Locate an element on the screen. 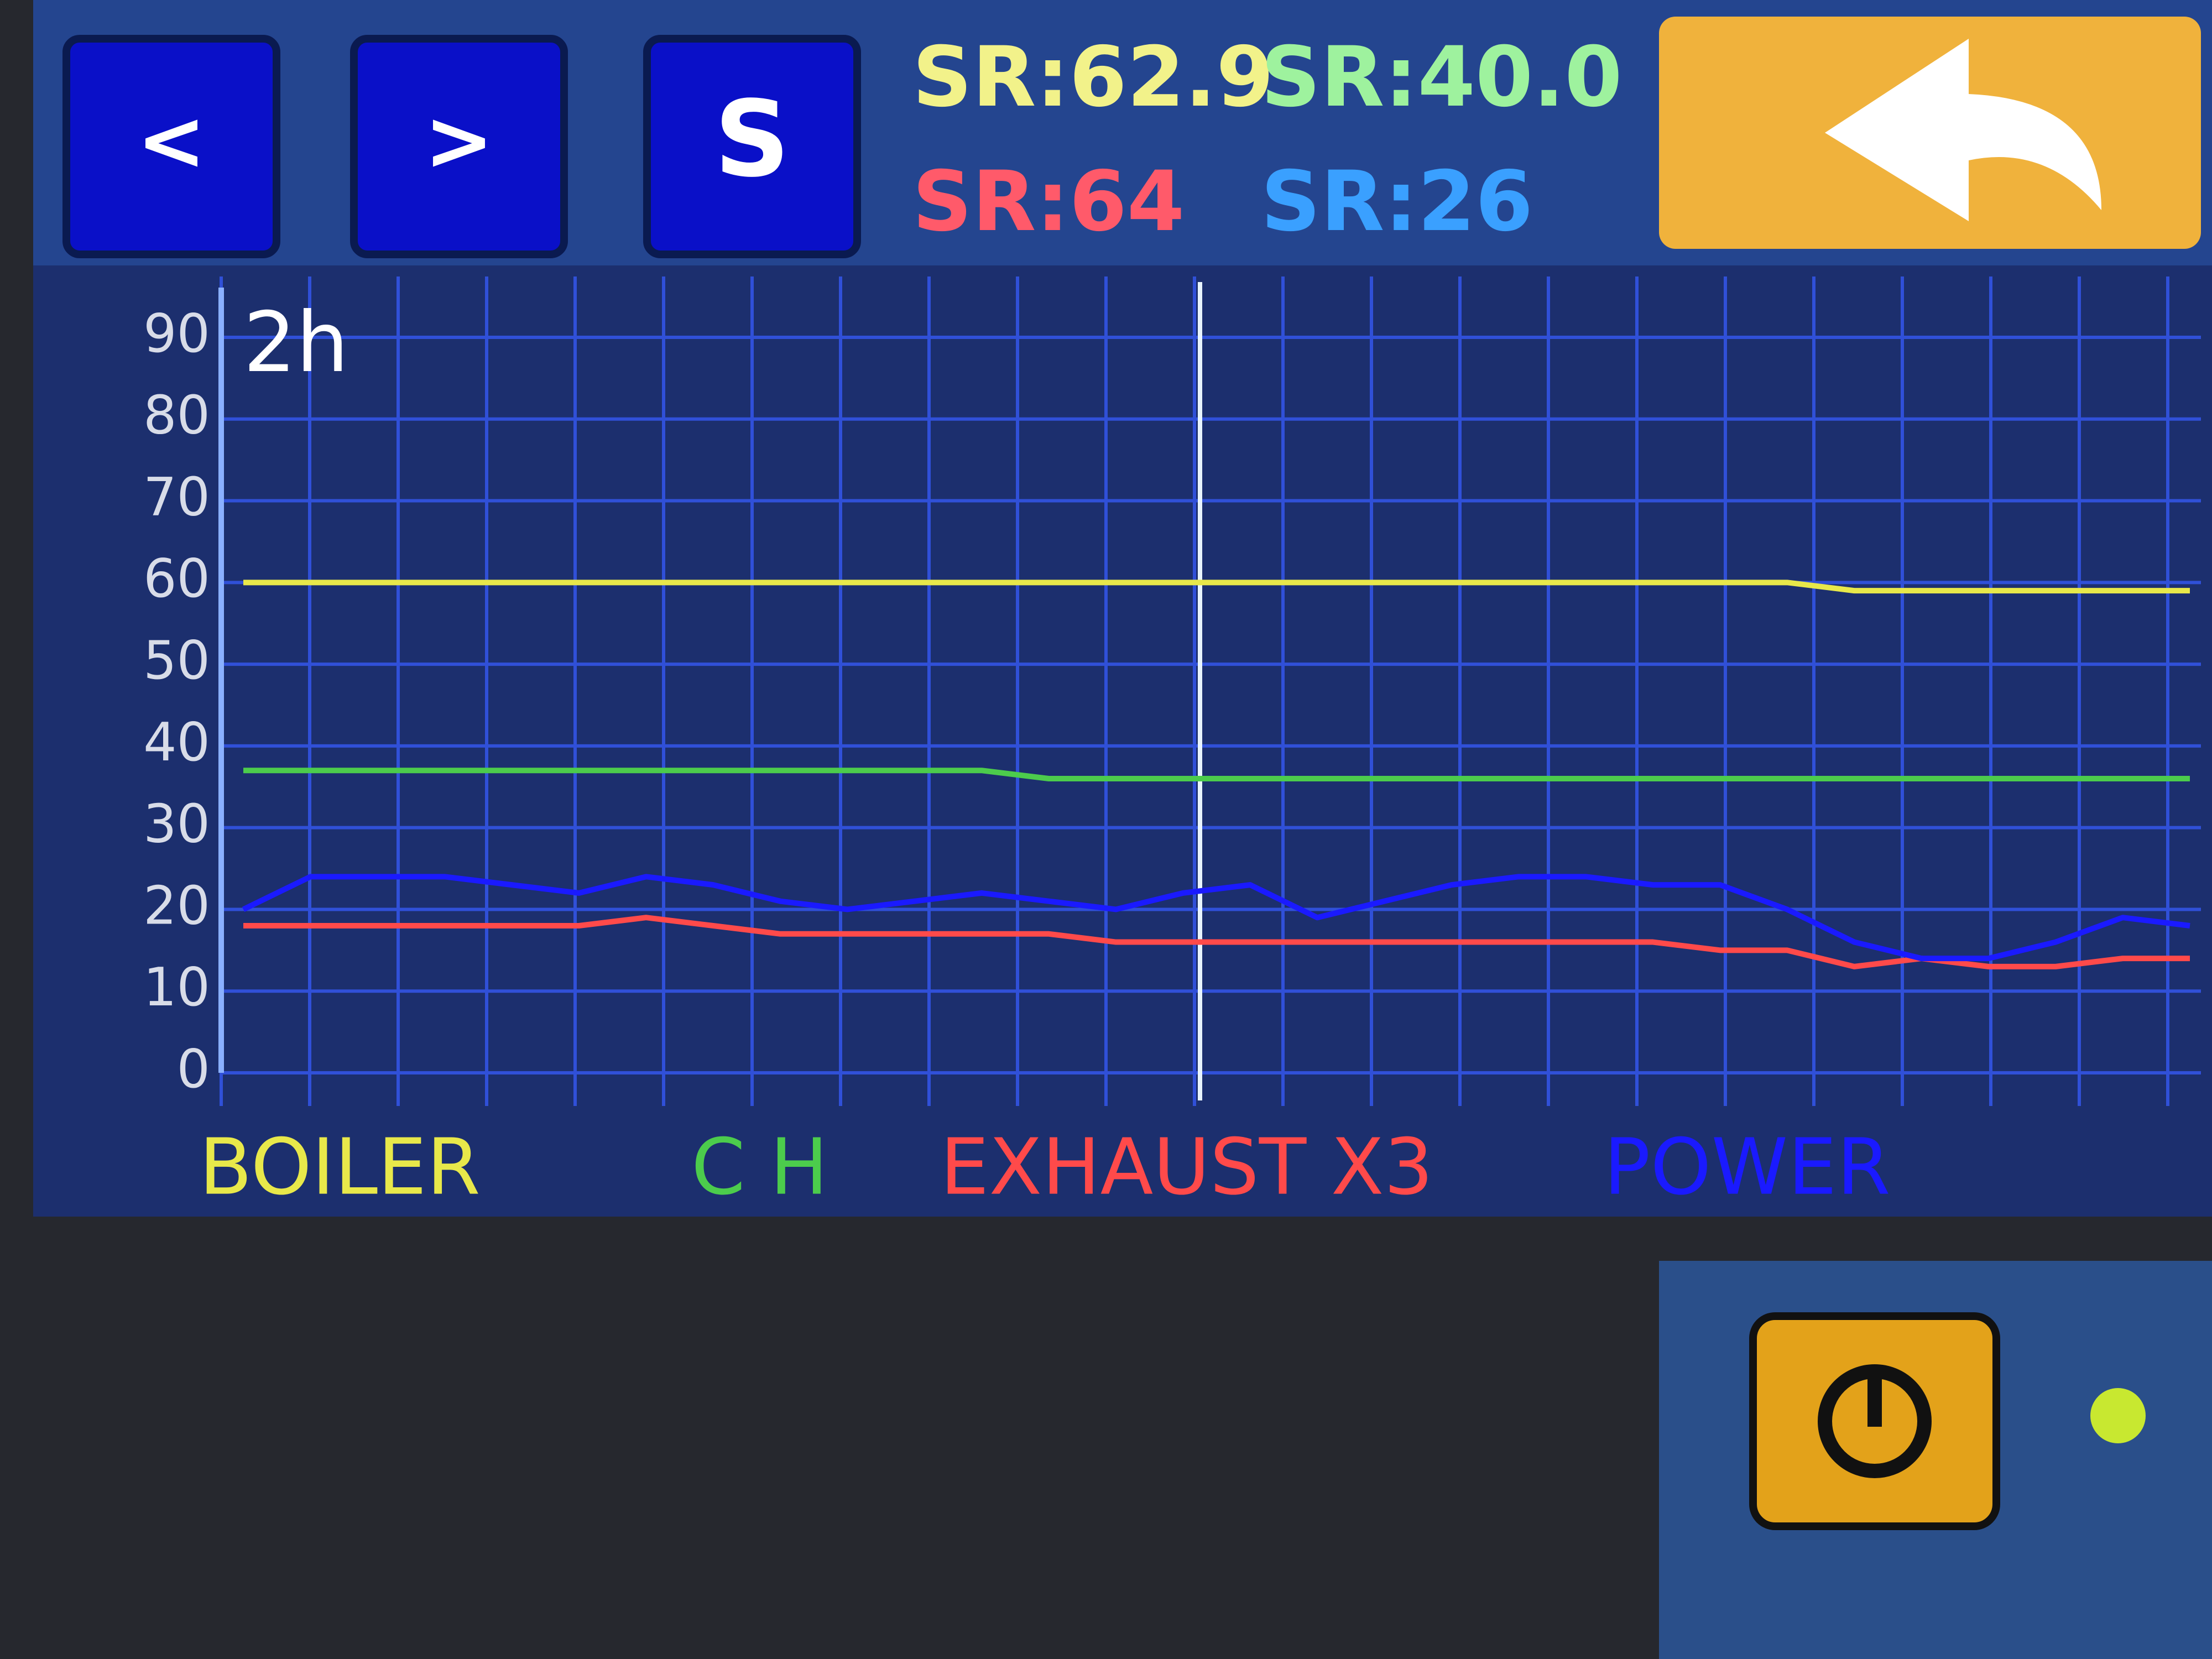 The image size is (2212, 1659). nav-button-label: > is located at coordinates (459, 141).